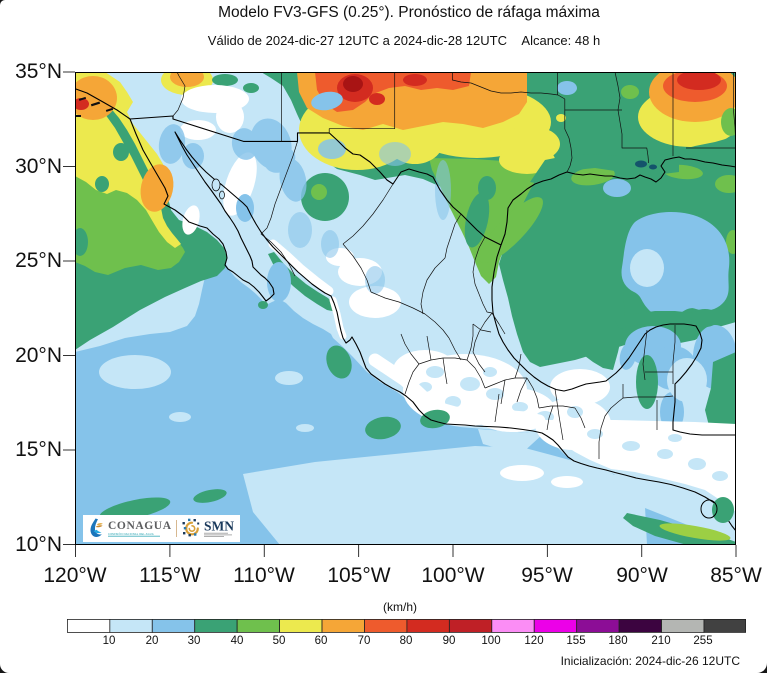 The width and height of the screenshot is (767, 673). I want to click on svg-text: COMISIÓN NACIONAL DEL AGUA, so click(131, 533).